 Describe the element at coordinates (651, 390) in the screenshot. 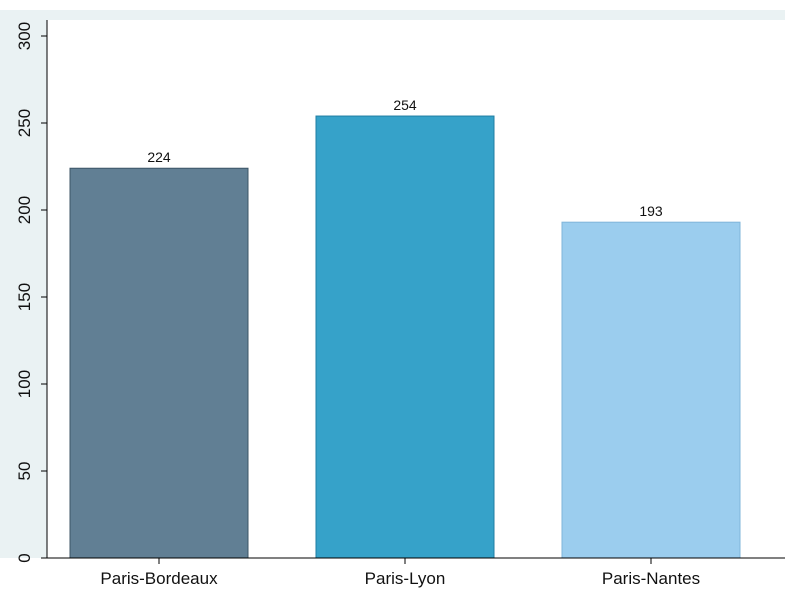

I see `bar-paris-nantes` at that location.